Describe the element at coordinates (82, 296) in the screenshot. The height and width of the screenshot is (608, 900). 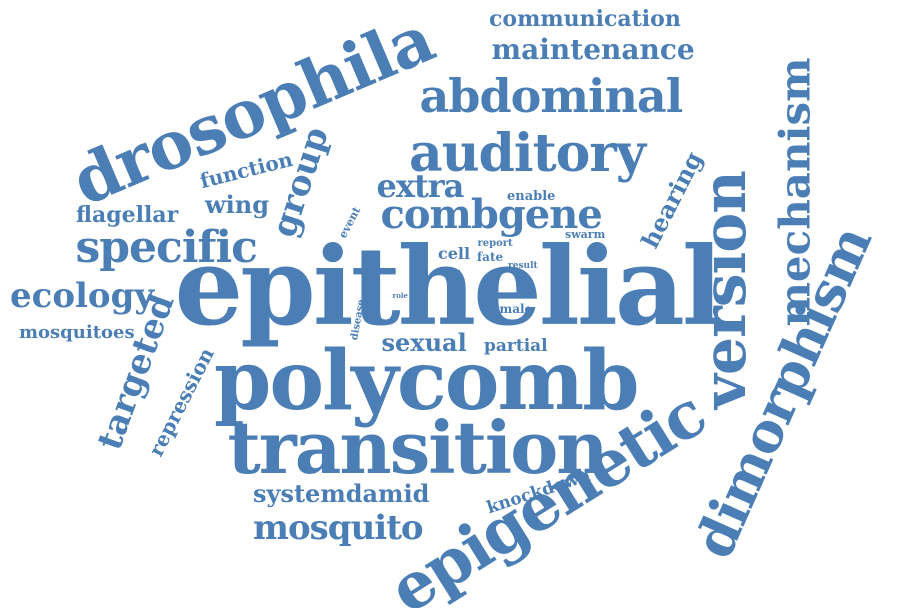
I see `word-ecology: ecology` at that location.